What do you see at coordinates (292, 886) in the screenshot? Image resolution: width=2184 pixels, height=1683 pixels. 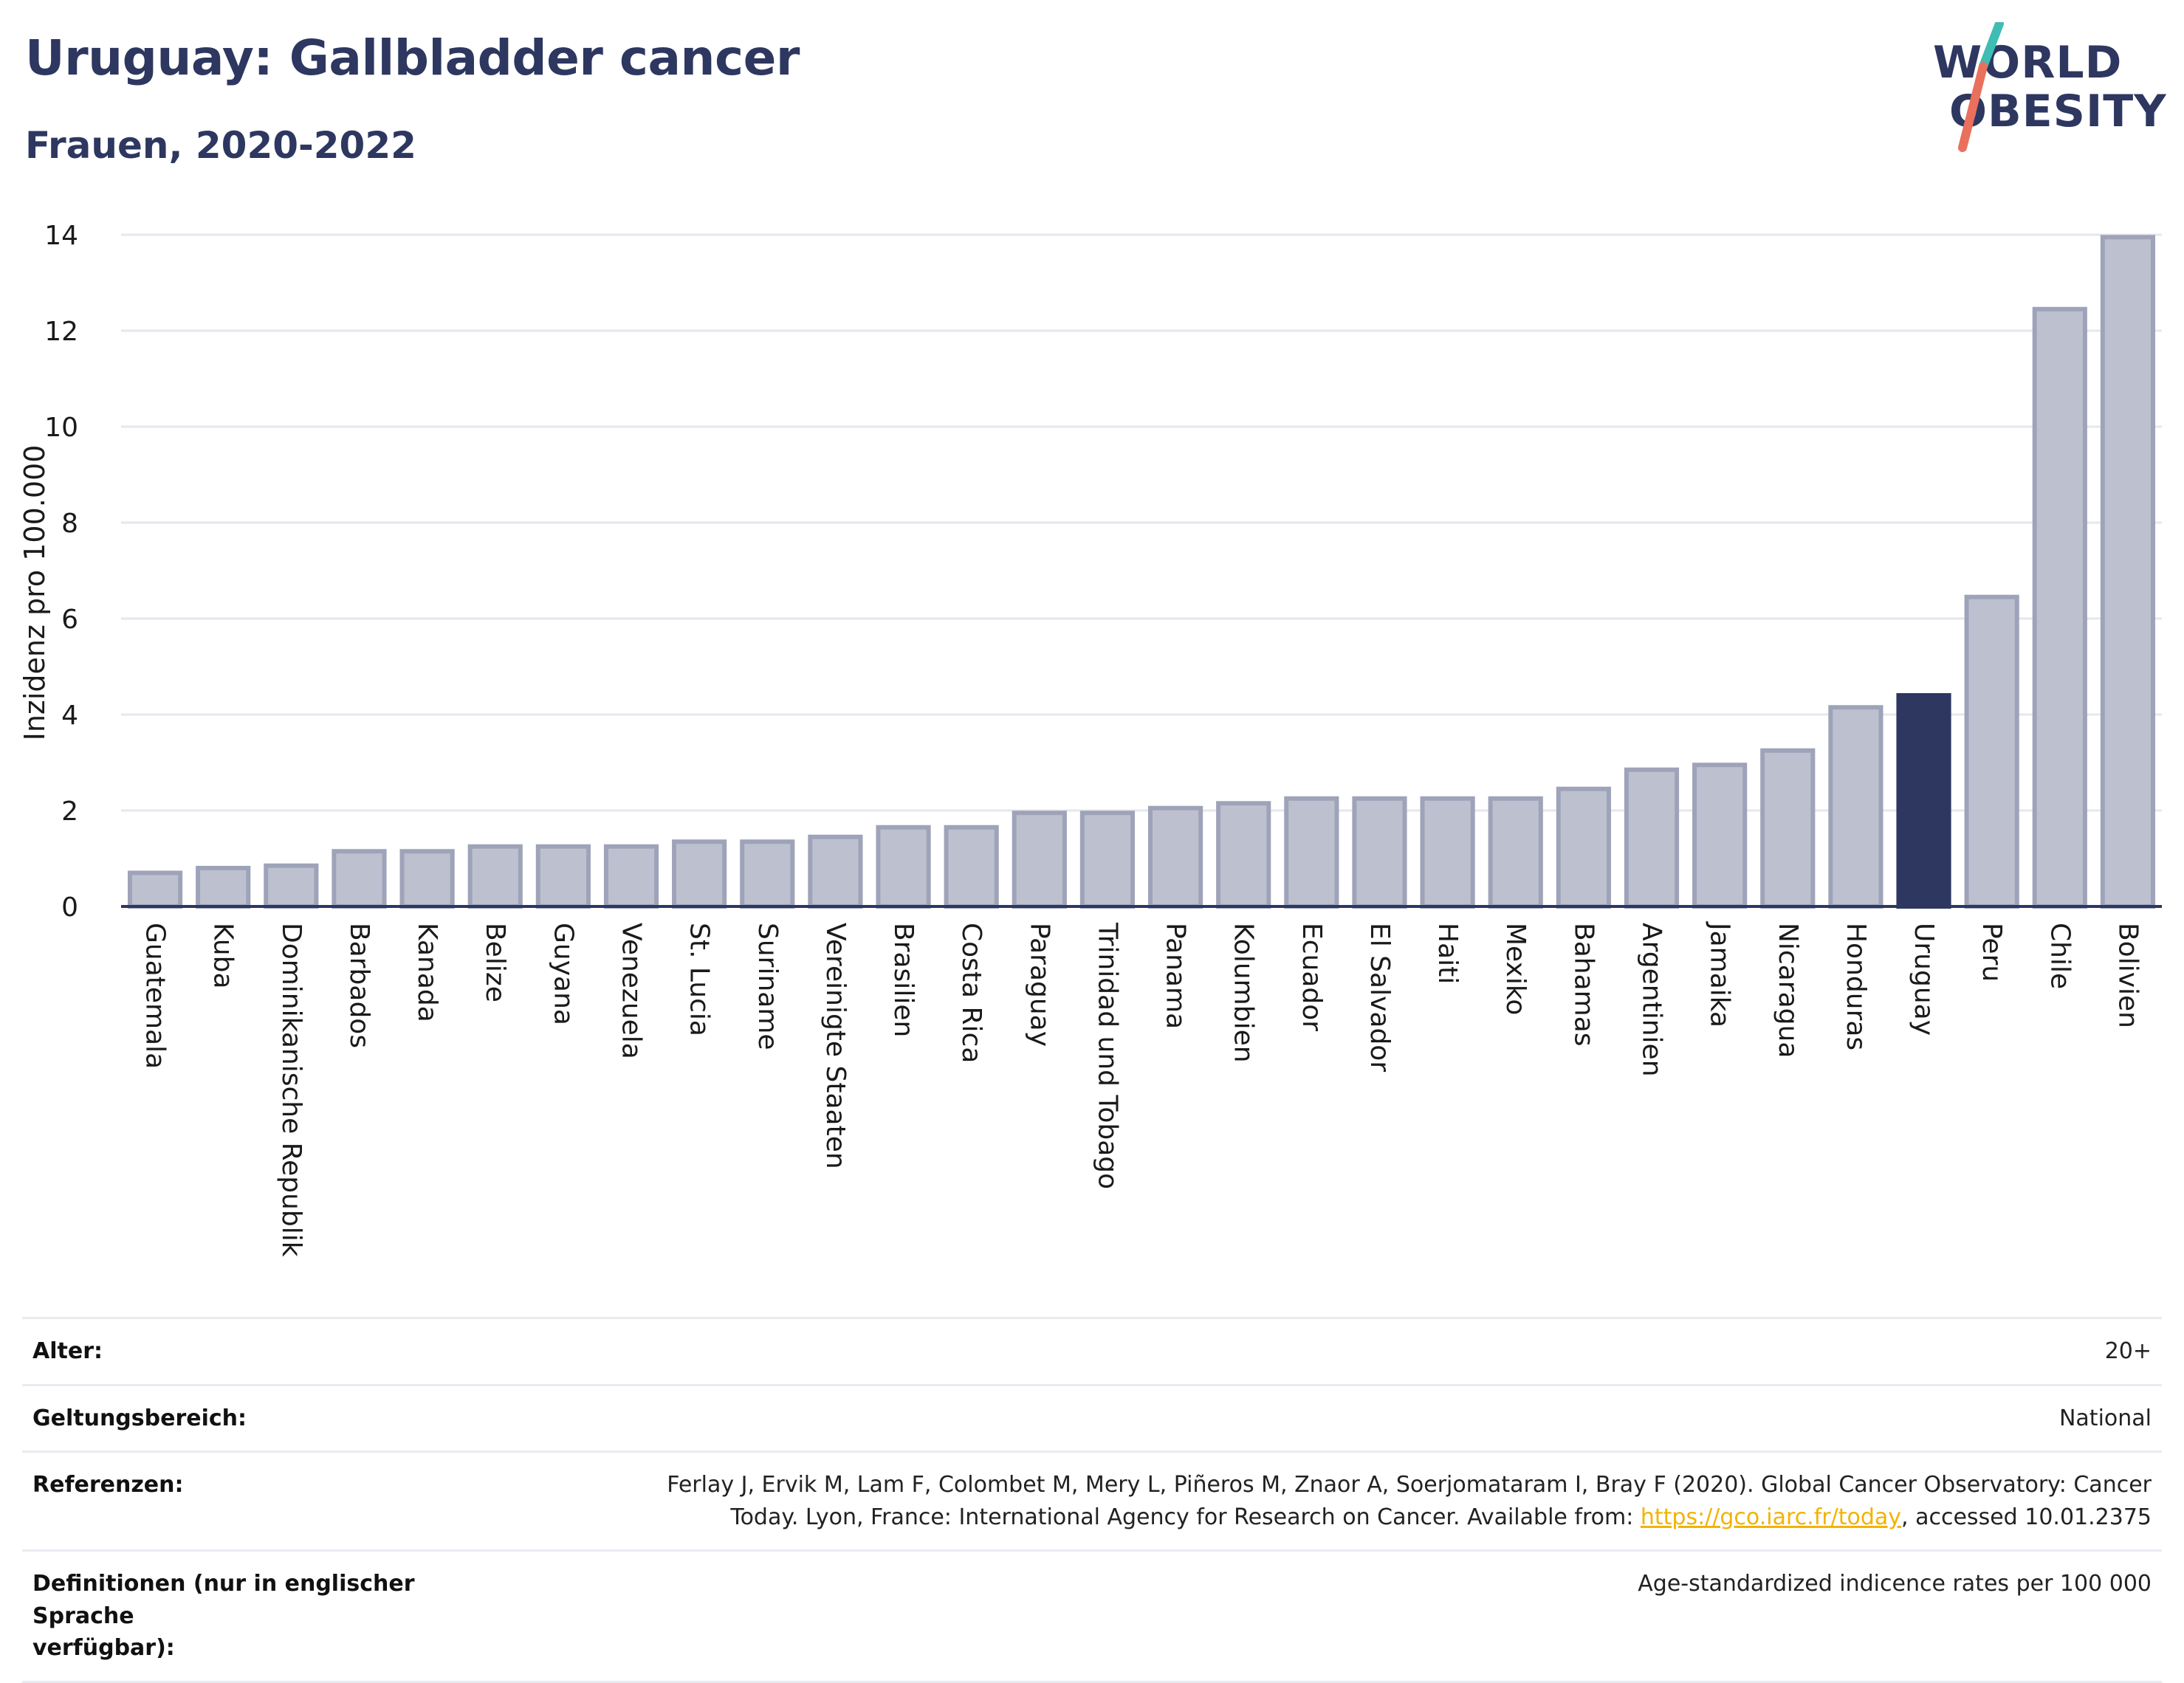 I see `bar-dominikanische-republik` at bounding box center [292, 886].